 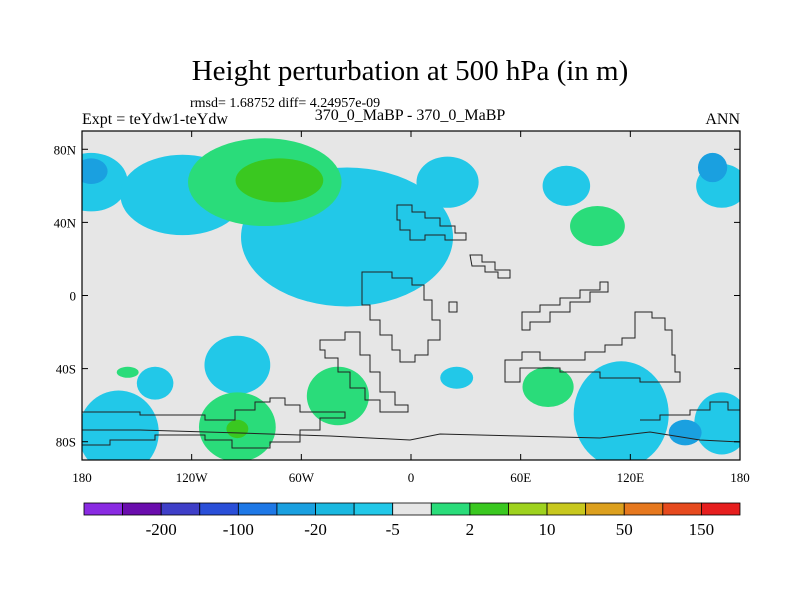 I want to click on chart-title: Height perturbation at 500 hPa (in m), so click(x=410, y=71).